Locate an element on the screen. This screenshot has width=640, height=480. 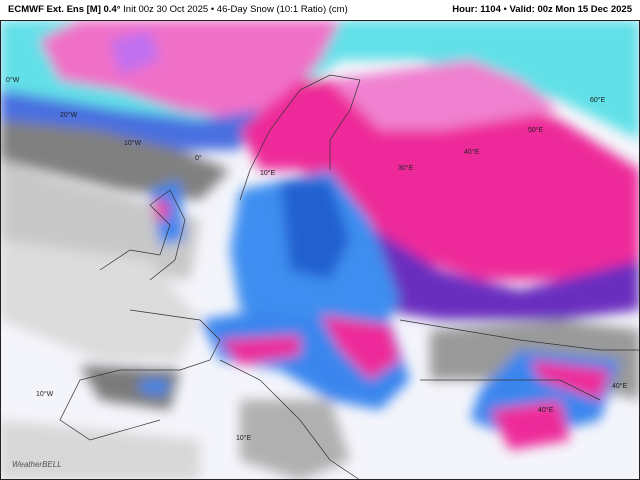
model: ECMWF Ext. Ens [M] 0.4° is located at coordinates (64, 9).